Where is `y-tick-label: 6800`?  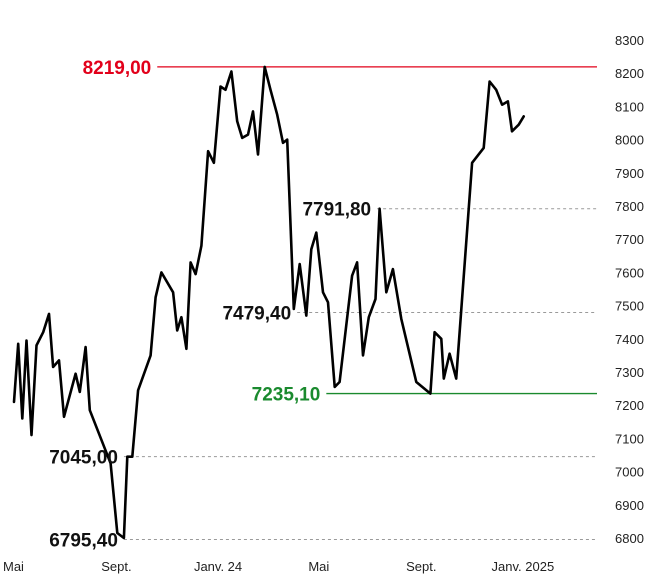 y-tick-label: 6800 is located at coordinates (629, 538).